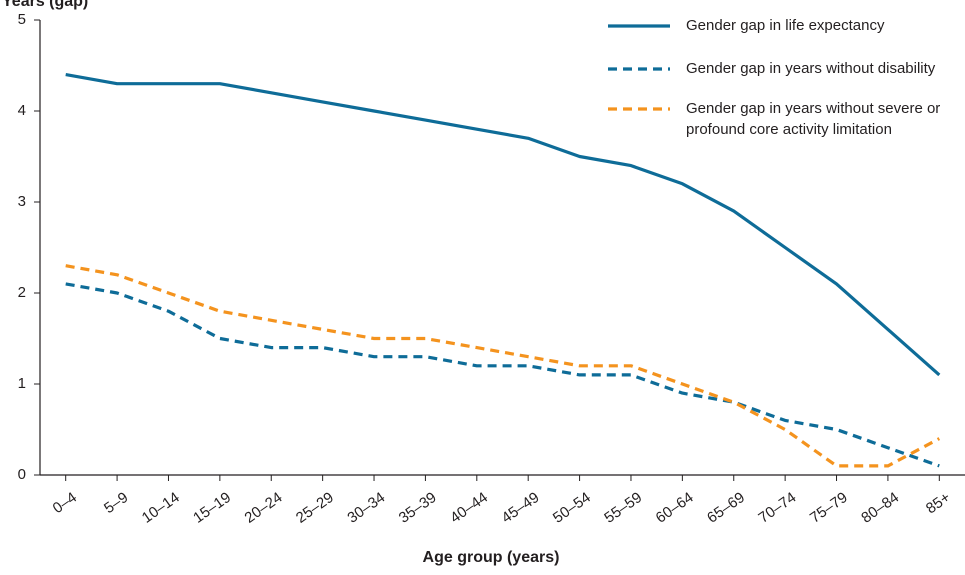 This screenshot has width=965, height=575. I want to click on x-axis-title: Age group (years), so click(491, 557).